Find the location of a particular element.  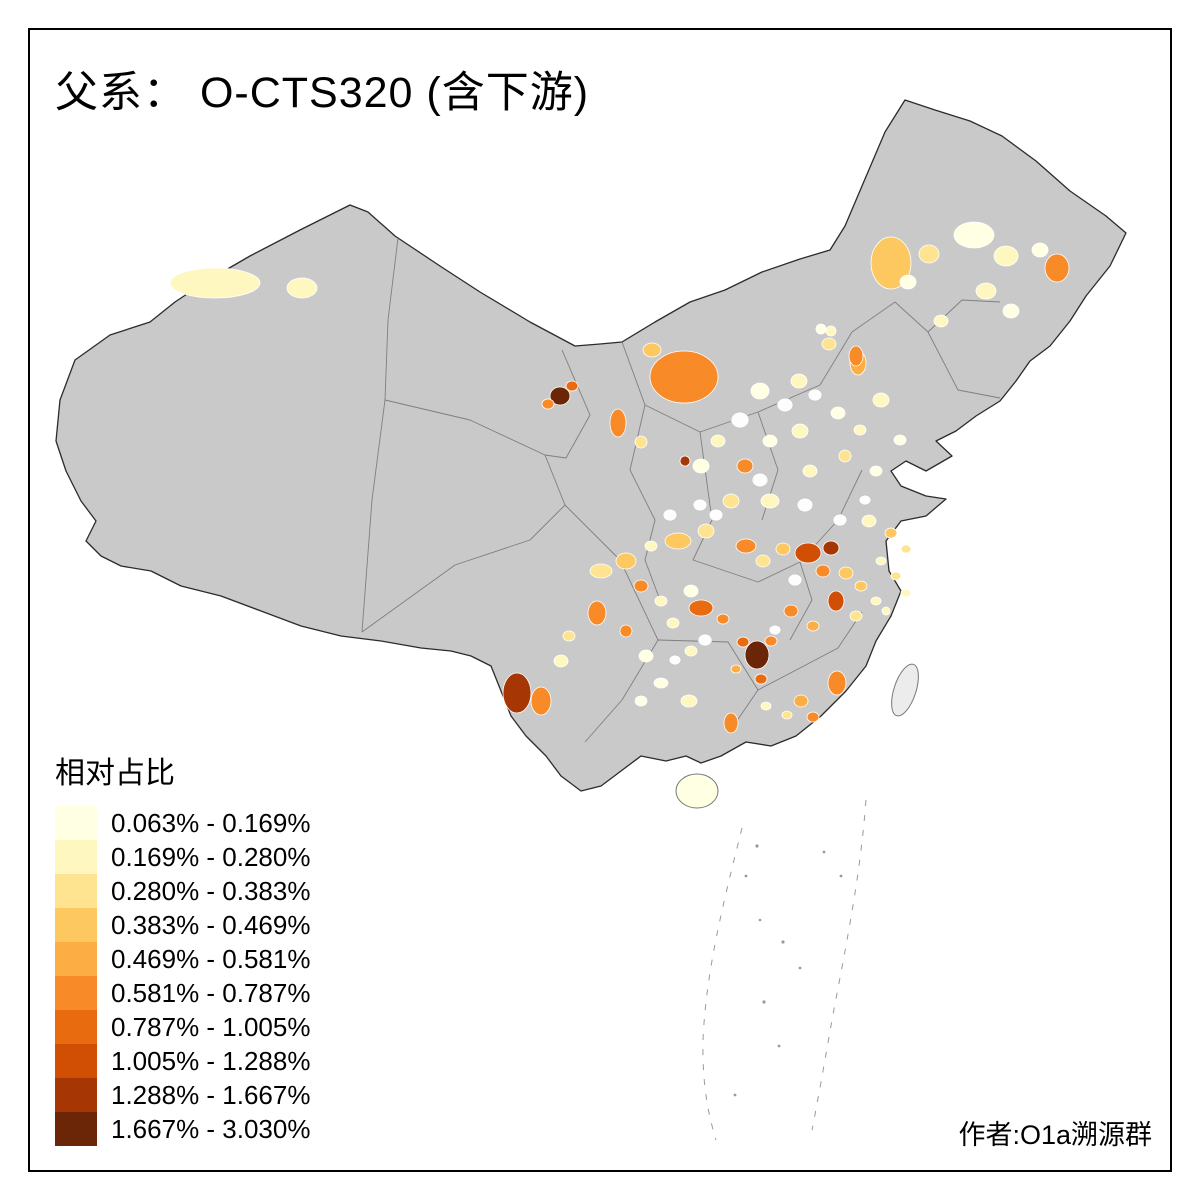

legend-item: 0.581% - 0.787% is located at coordinates (182, 993).